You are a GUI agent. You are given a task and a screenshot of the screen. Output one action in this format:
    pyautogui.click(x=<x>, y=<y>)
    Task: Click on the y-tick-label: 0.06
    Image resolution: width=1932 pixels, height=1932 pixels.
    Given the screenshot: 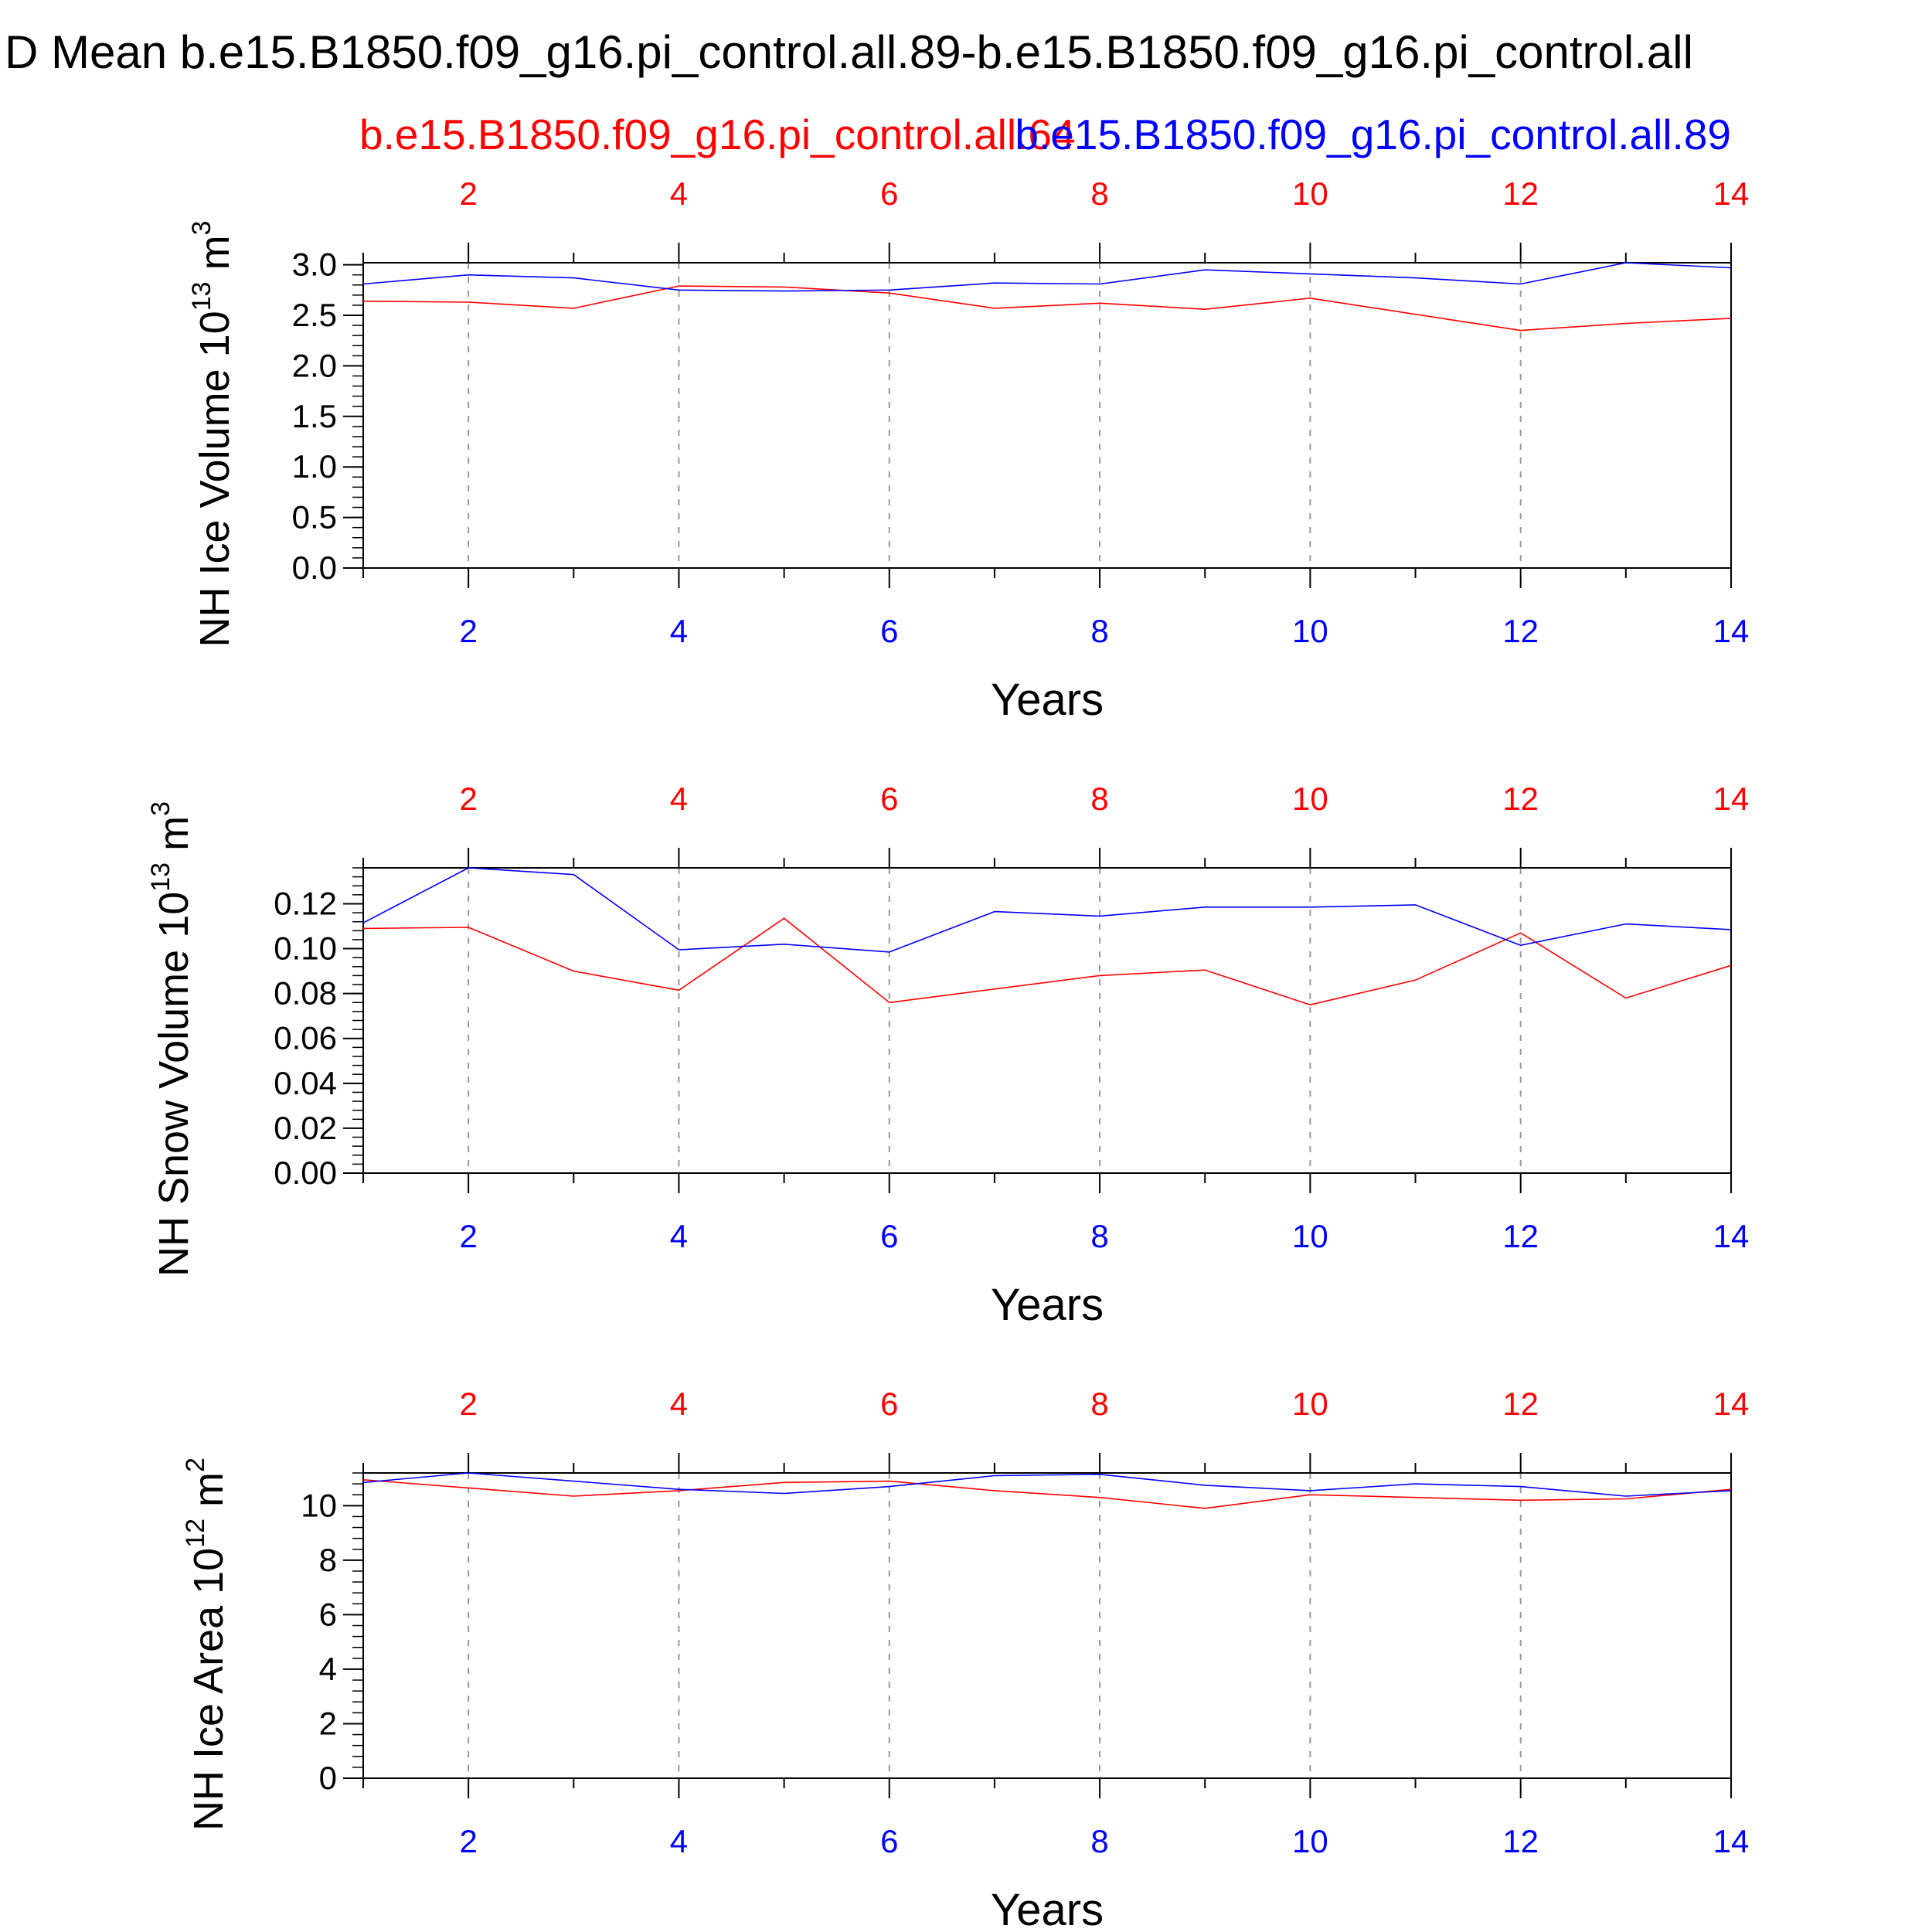 What is the action you would take?
    pyautogui.click(x=305, y=1038)
    